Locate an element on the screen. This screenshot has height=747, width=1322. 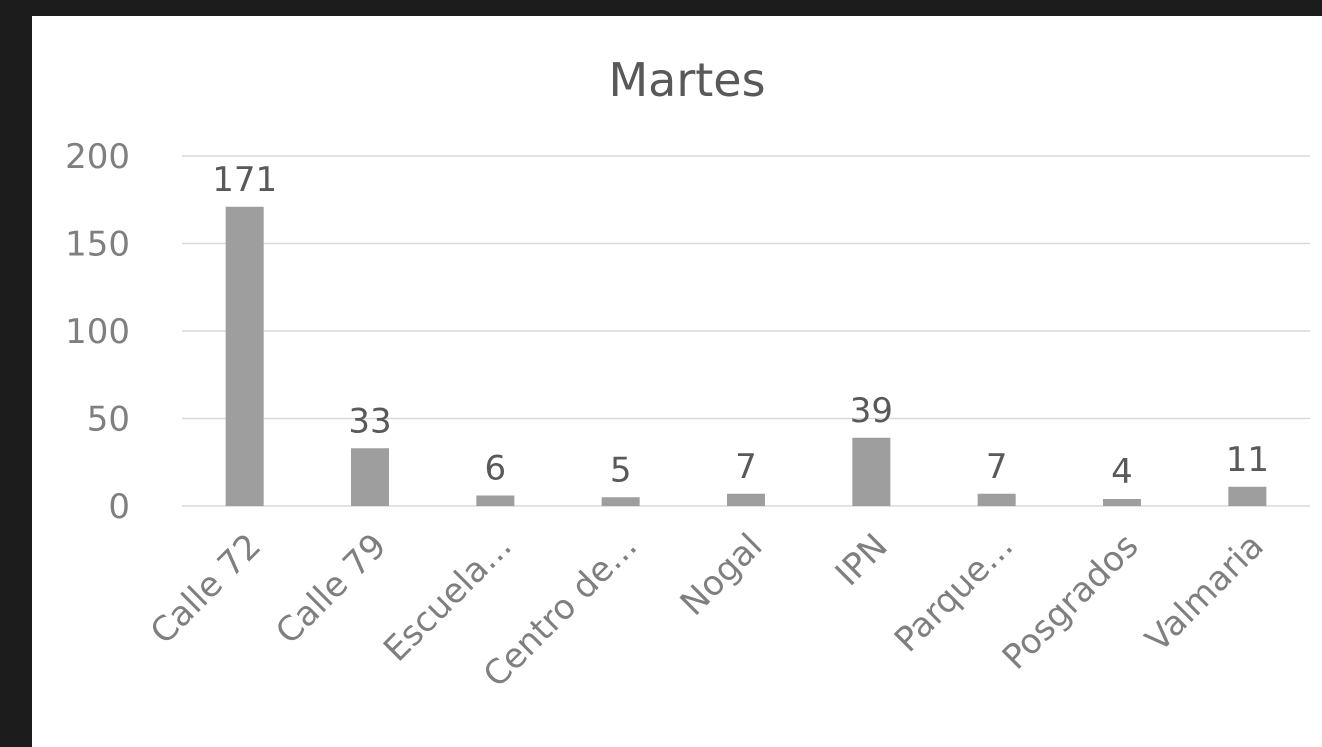
category-label: IPN is located at coordinates (862, 560).